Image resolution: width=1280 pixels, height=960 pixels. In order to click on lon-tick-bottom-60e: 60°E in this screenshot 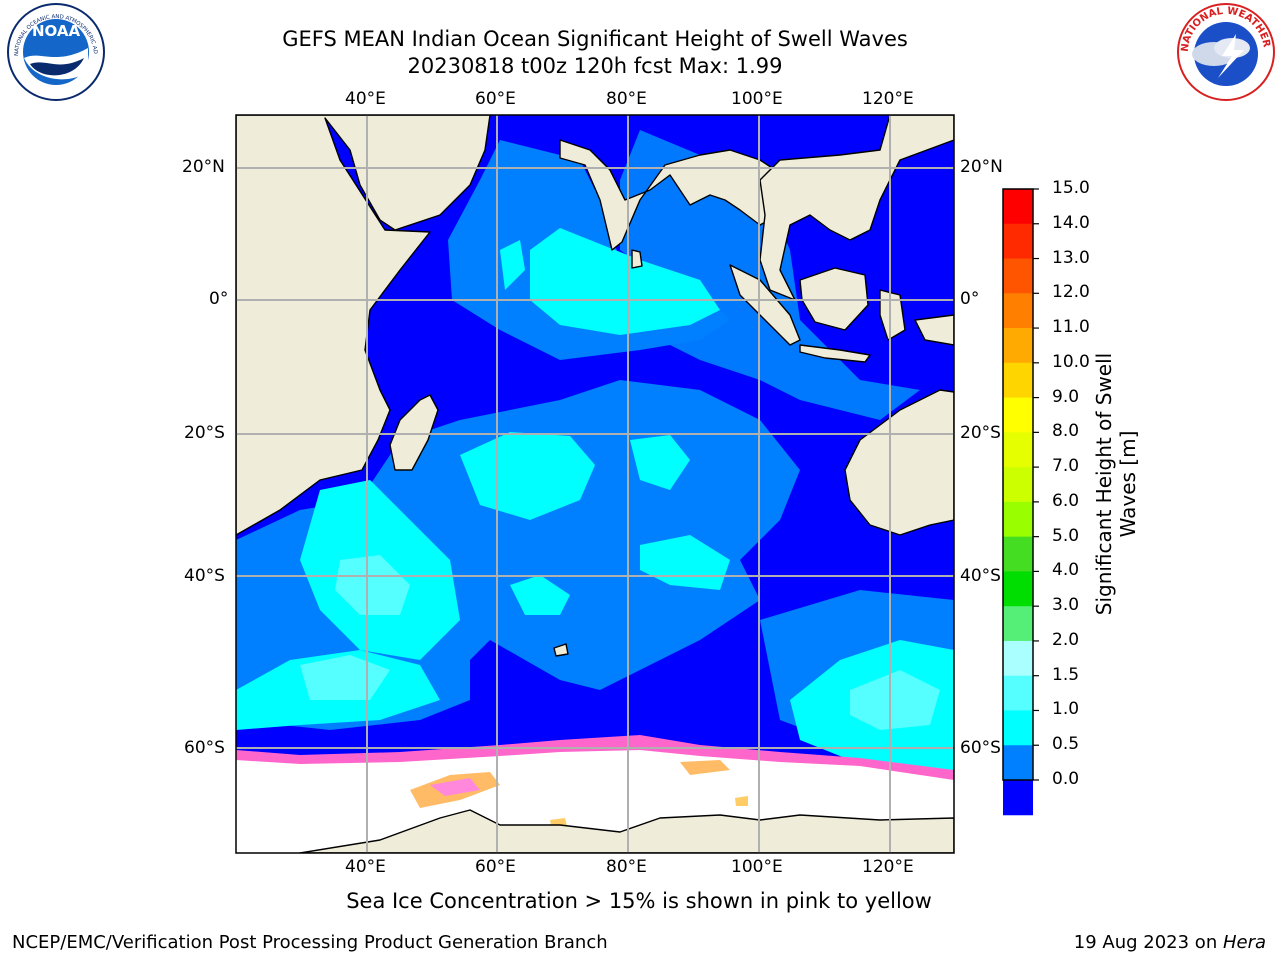, I will do `click(495, 867)`.